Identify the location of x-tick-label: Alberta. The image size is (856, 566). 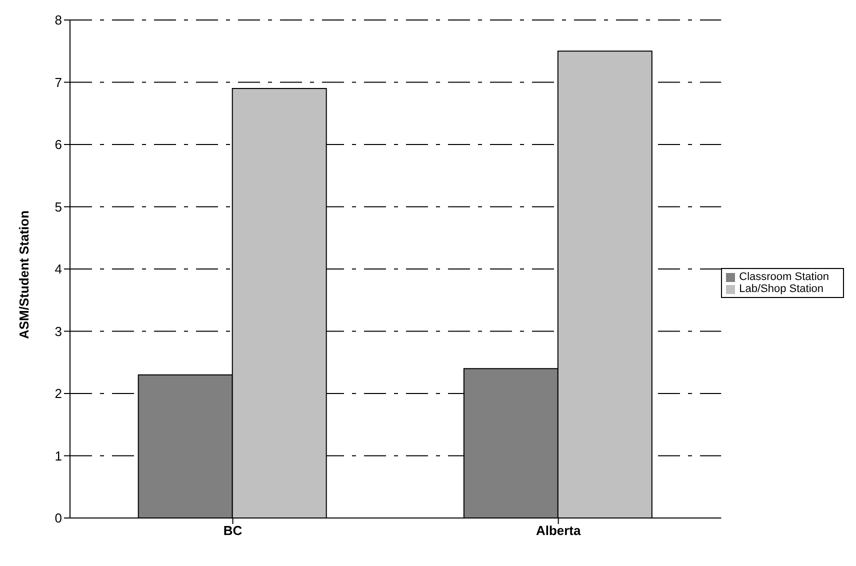
(559, 530).